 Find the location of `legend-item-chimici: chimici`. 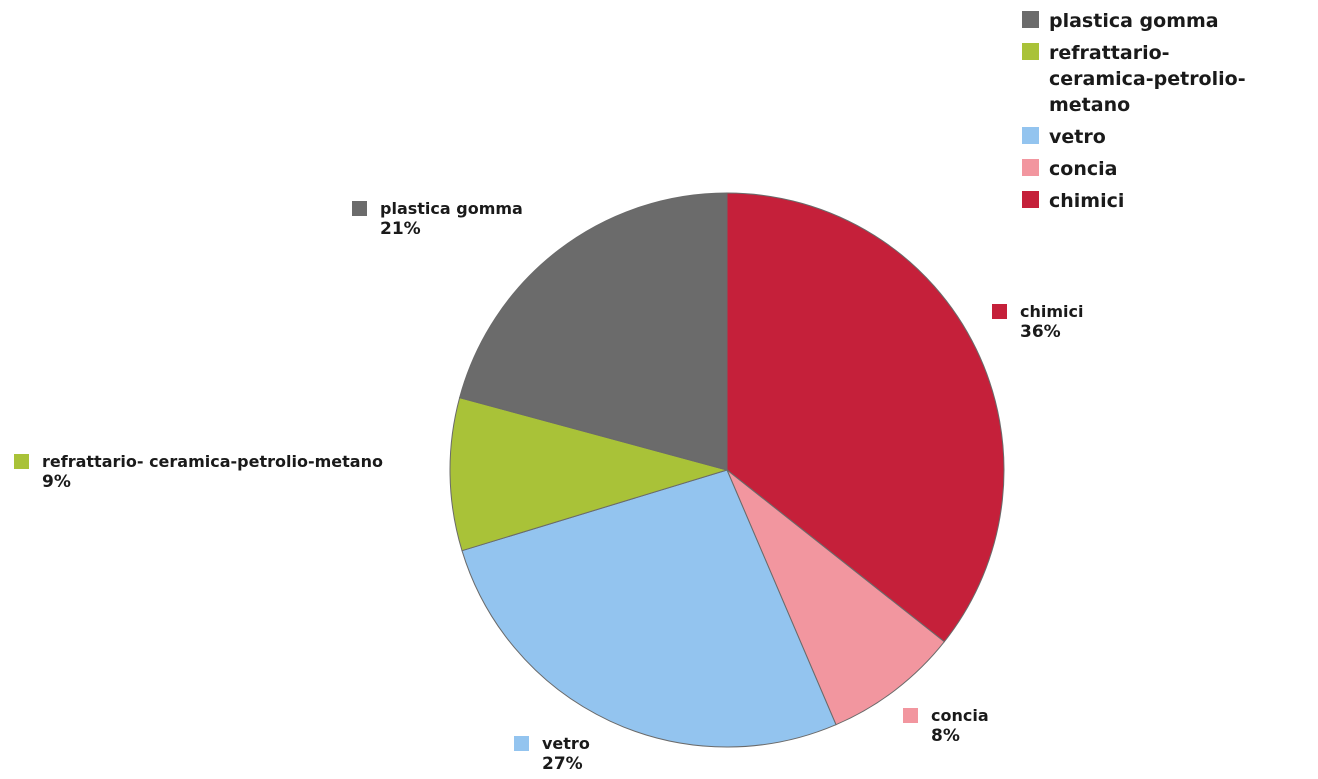

legend-item-chimici: chimici is located at coordinates (1167, 201).